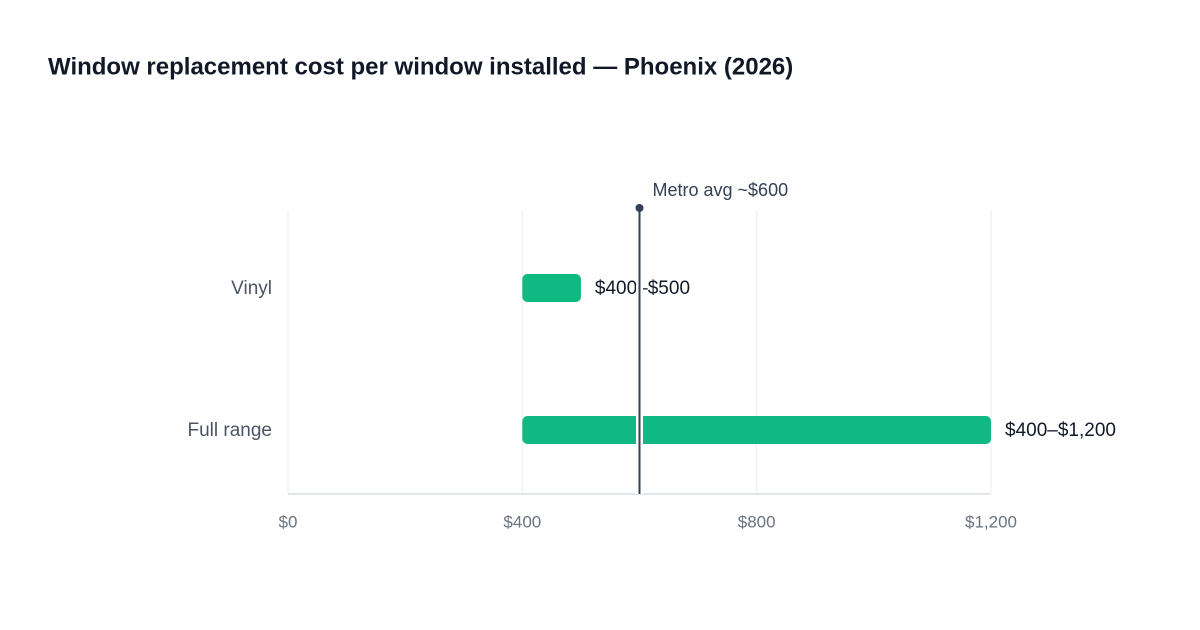 This screenshot has height=630, width=1200. What do you see at coordinates (1060, 430) in the screenshot?
I see `value-label: $400–$1,200` at bounding box center [1060, 430].